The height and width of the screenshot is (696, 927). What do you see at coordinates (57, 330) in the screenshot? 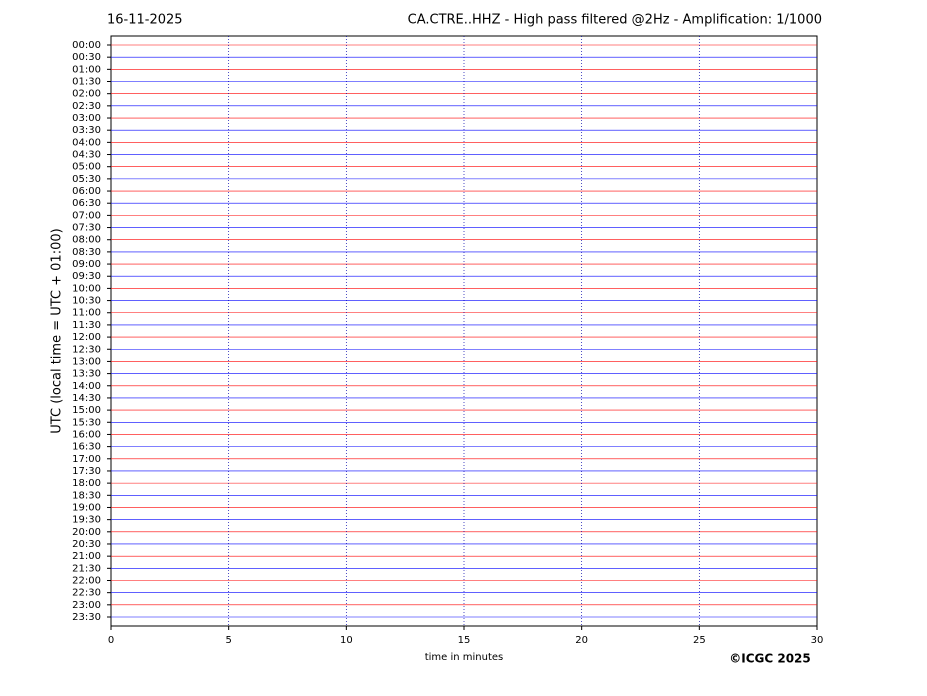
I see `y-axis-label: UTC (local time = UTC + 01:00)` at bounding box center [57, 330].